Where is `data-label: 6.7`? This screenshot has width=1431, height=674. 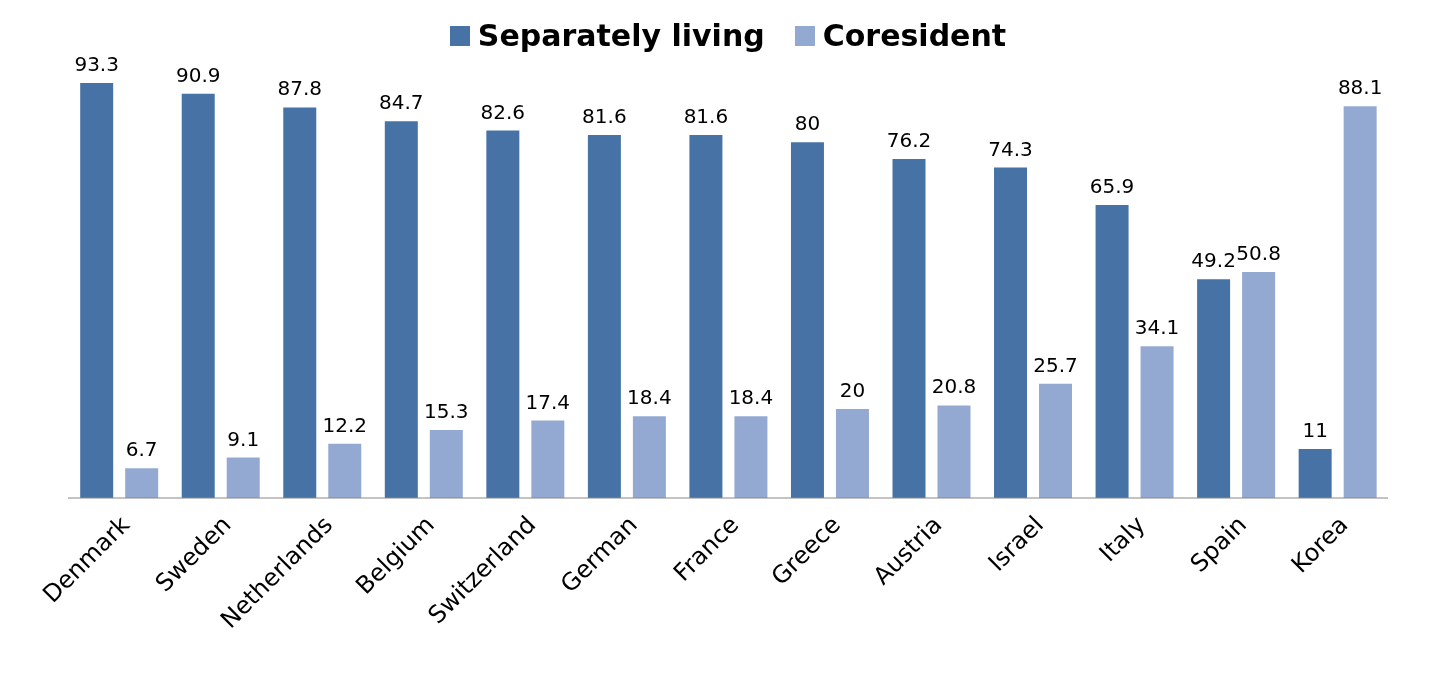
data-label: 6.7 is located at coordinates (141, 449).